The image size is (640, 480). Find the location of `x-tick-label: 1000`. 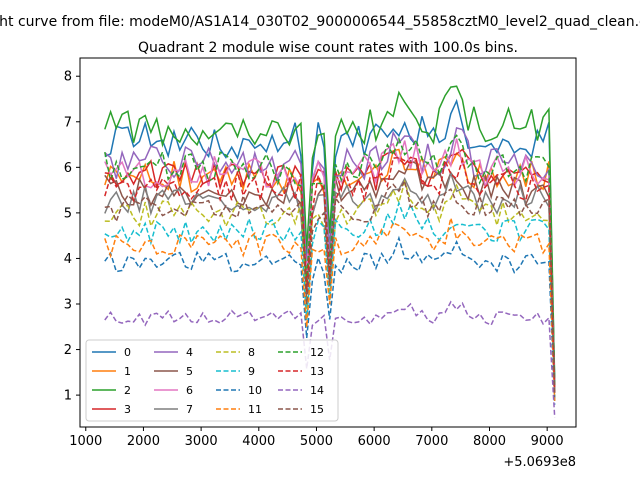

x-tick-label: 1000 is located at coordinates (85, 441).